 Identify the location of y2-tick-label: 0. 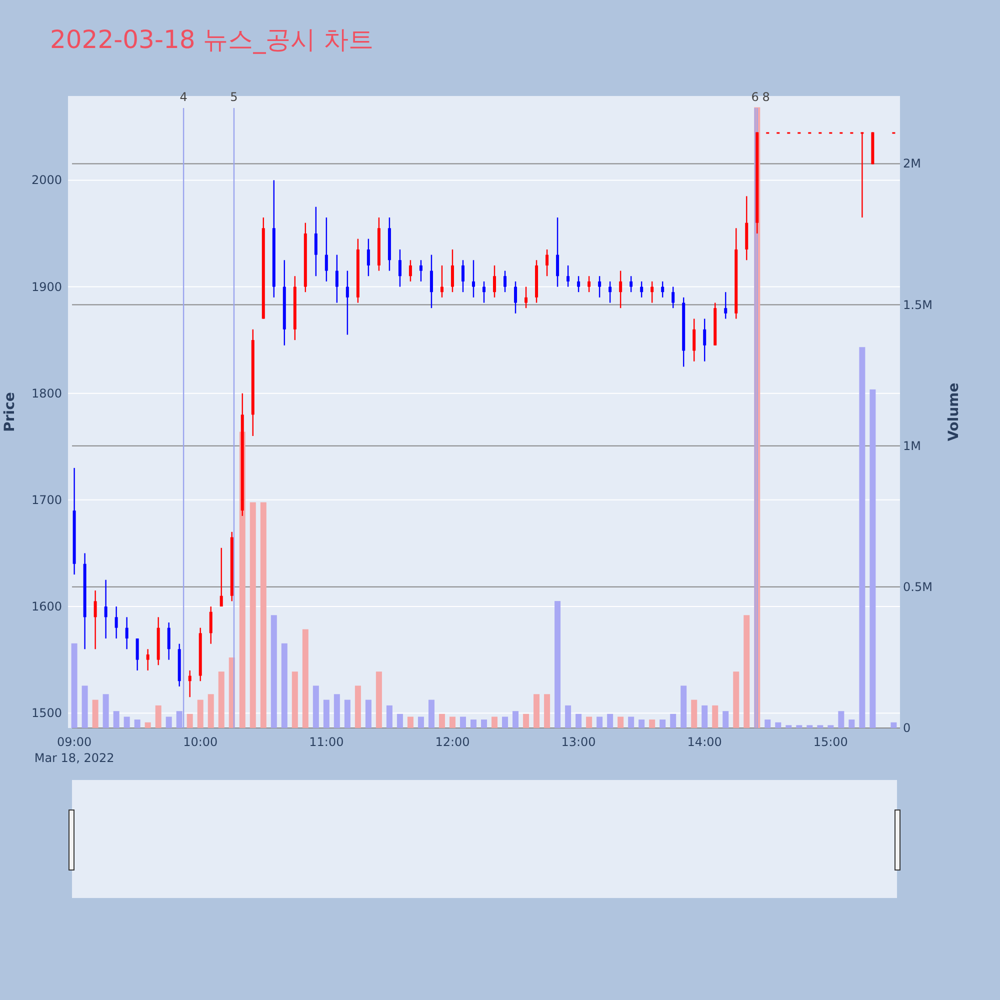
(907, 728).